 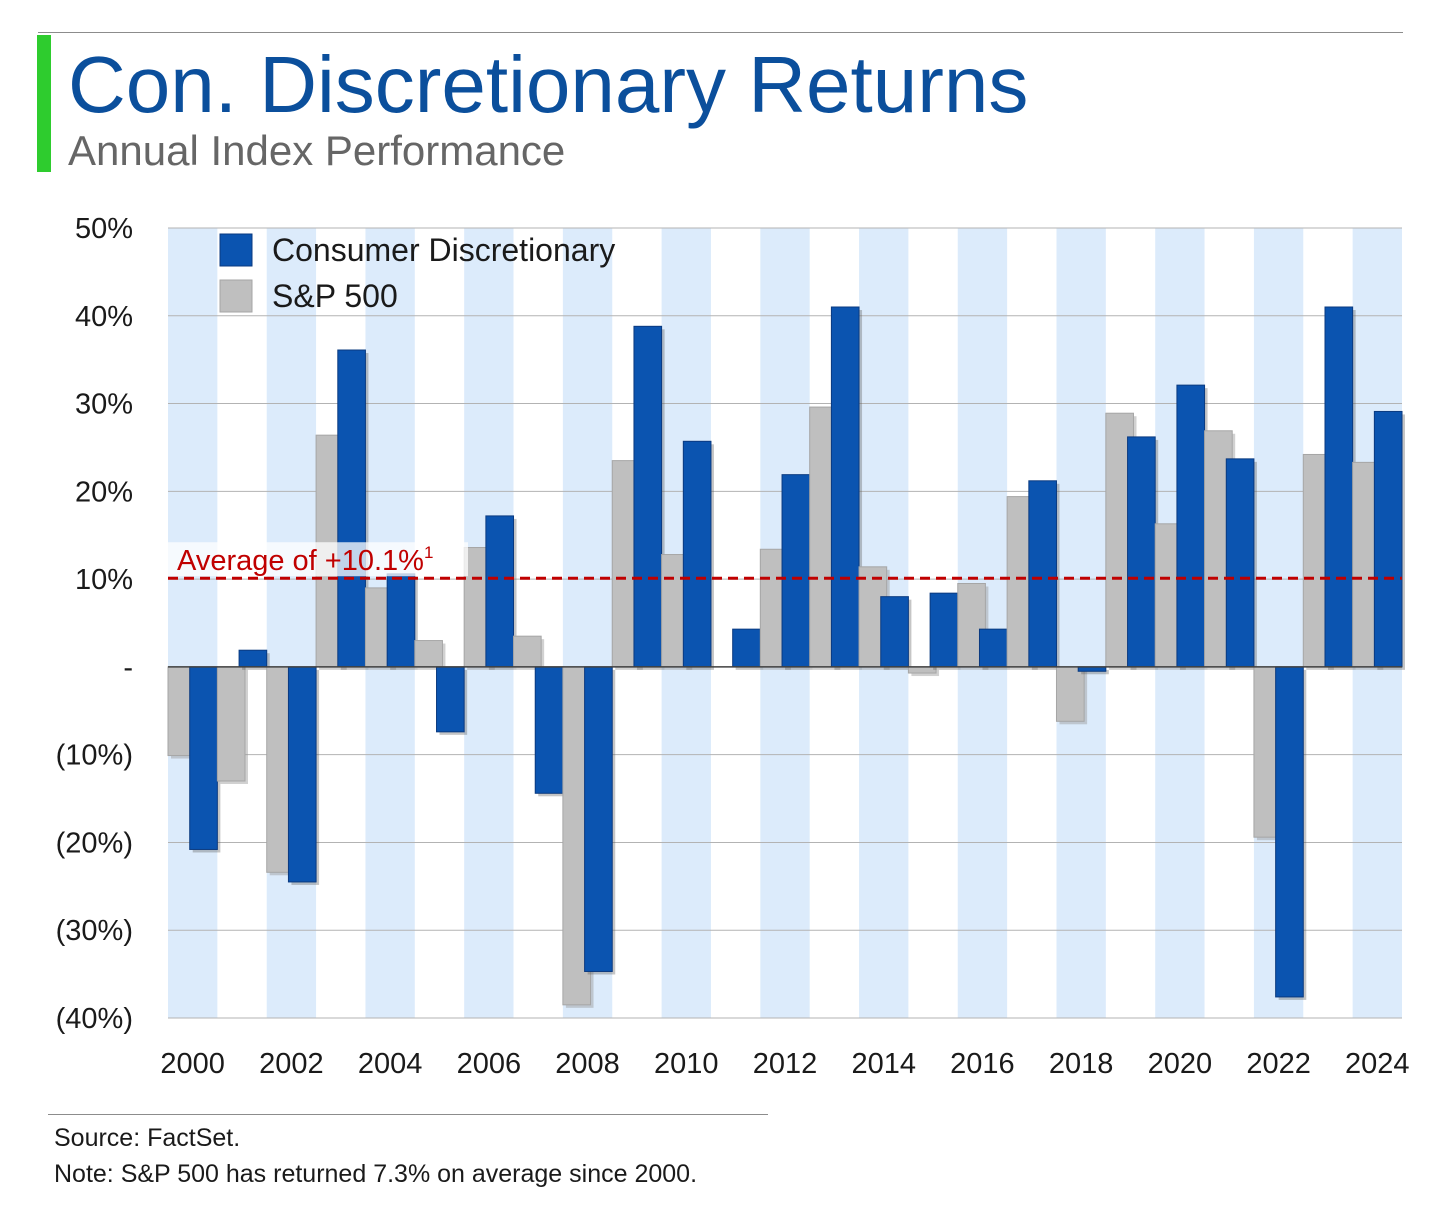 I want to click on y-tick-label: (10%), so click(x=94, y=756).